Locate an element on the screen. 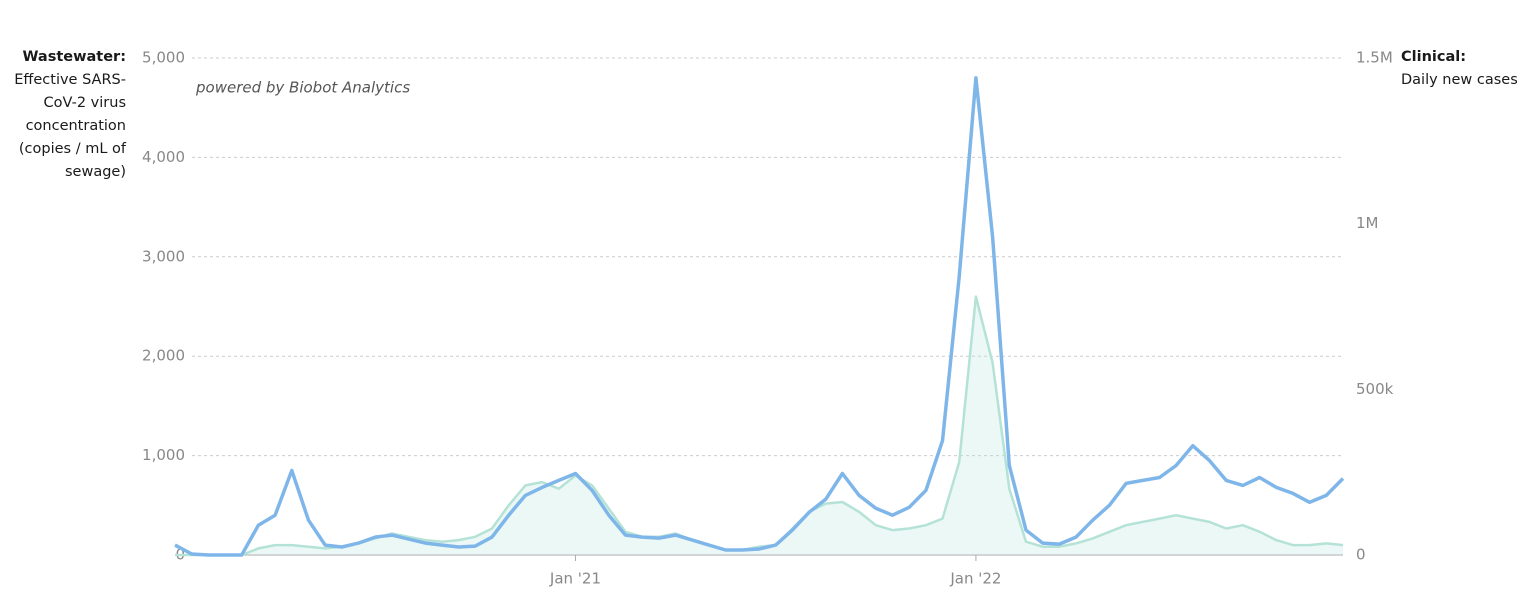  x-tick-label: Jan '21 is located at coordinates (575, 579).